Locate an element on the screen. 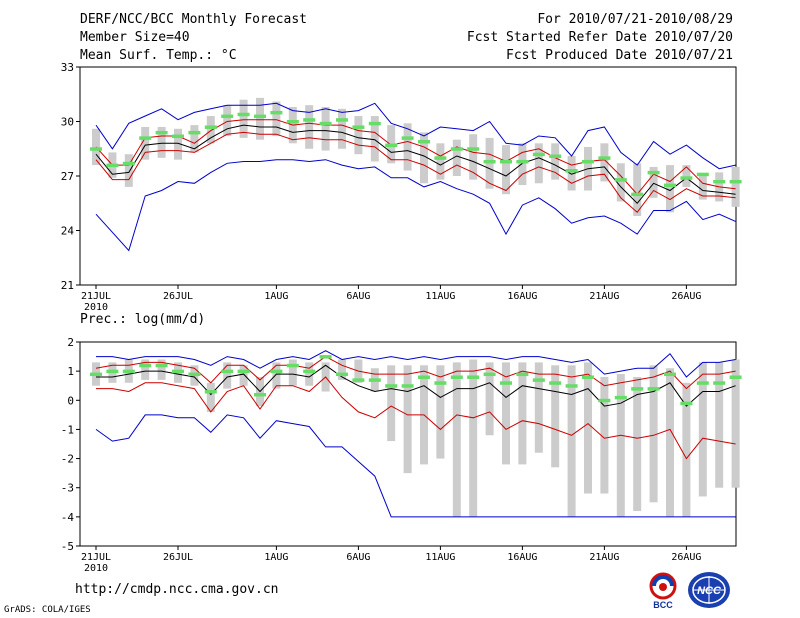 This screenshot has height=618, width=800. ncc-logo-text: NCC is located at coordinates (709, 591).